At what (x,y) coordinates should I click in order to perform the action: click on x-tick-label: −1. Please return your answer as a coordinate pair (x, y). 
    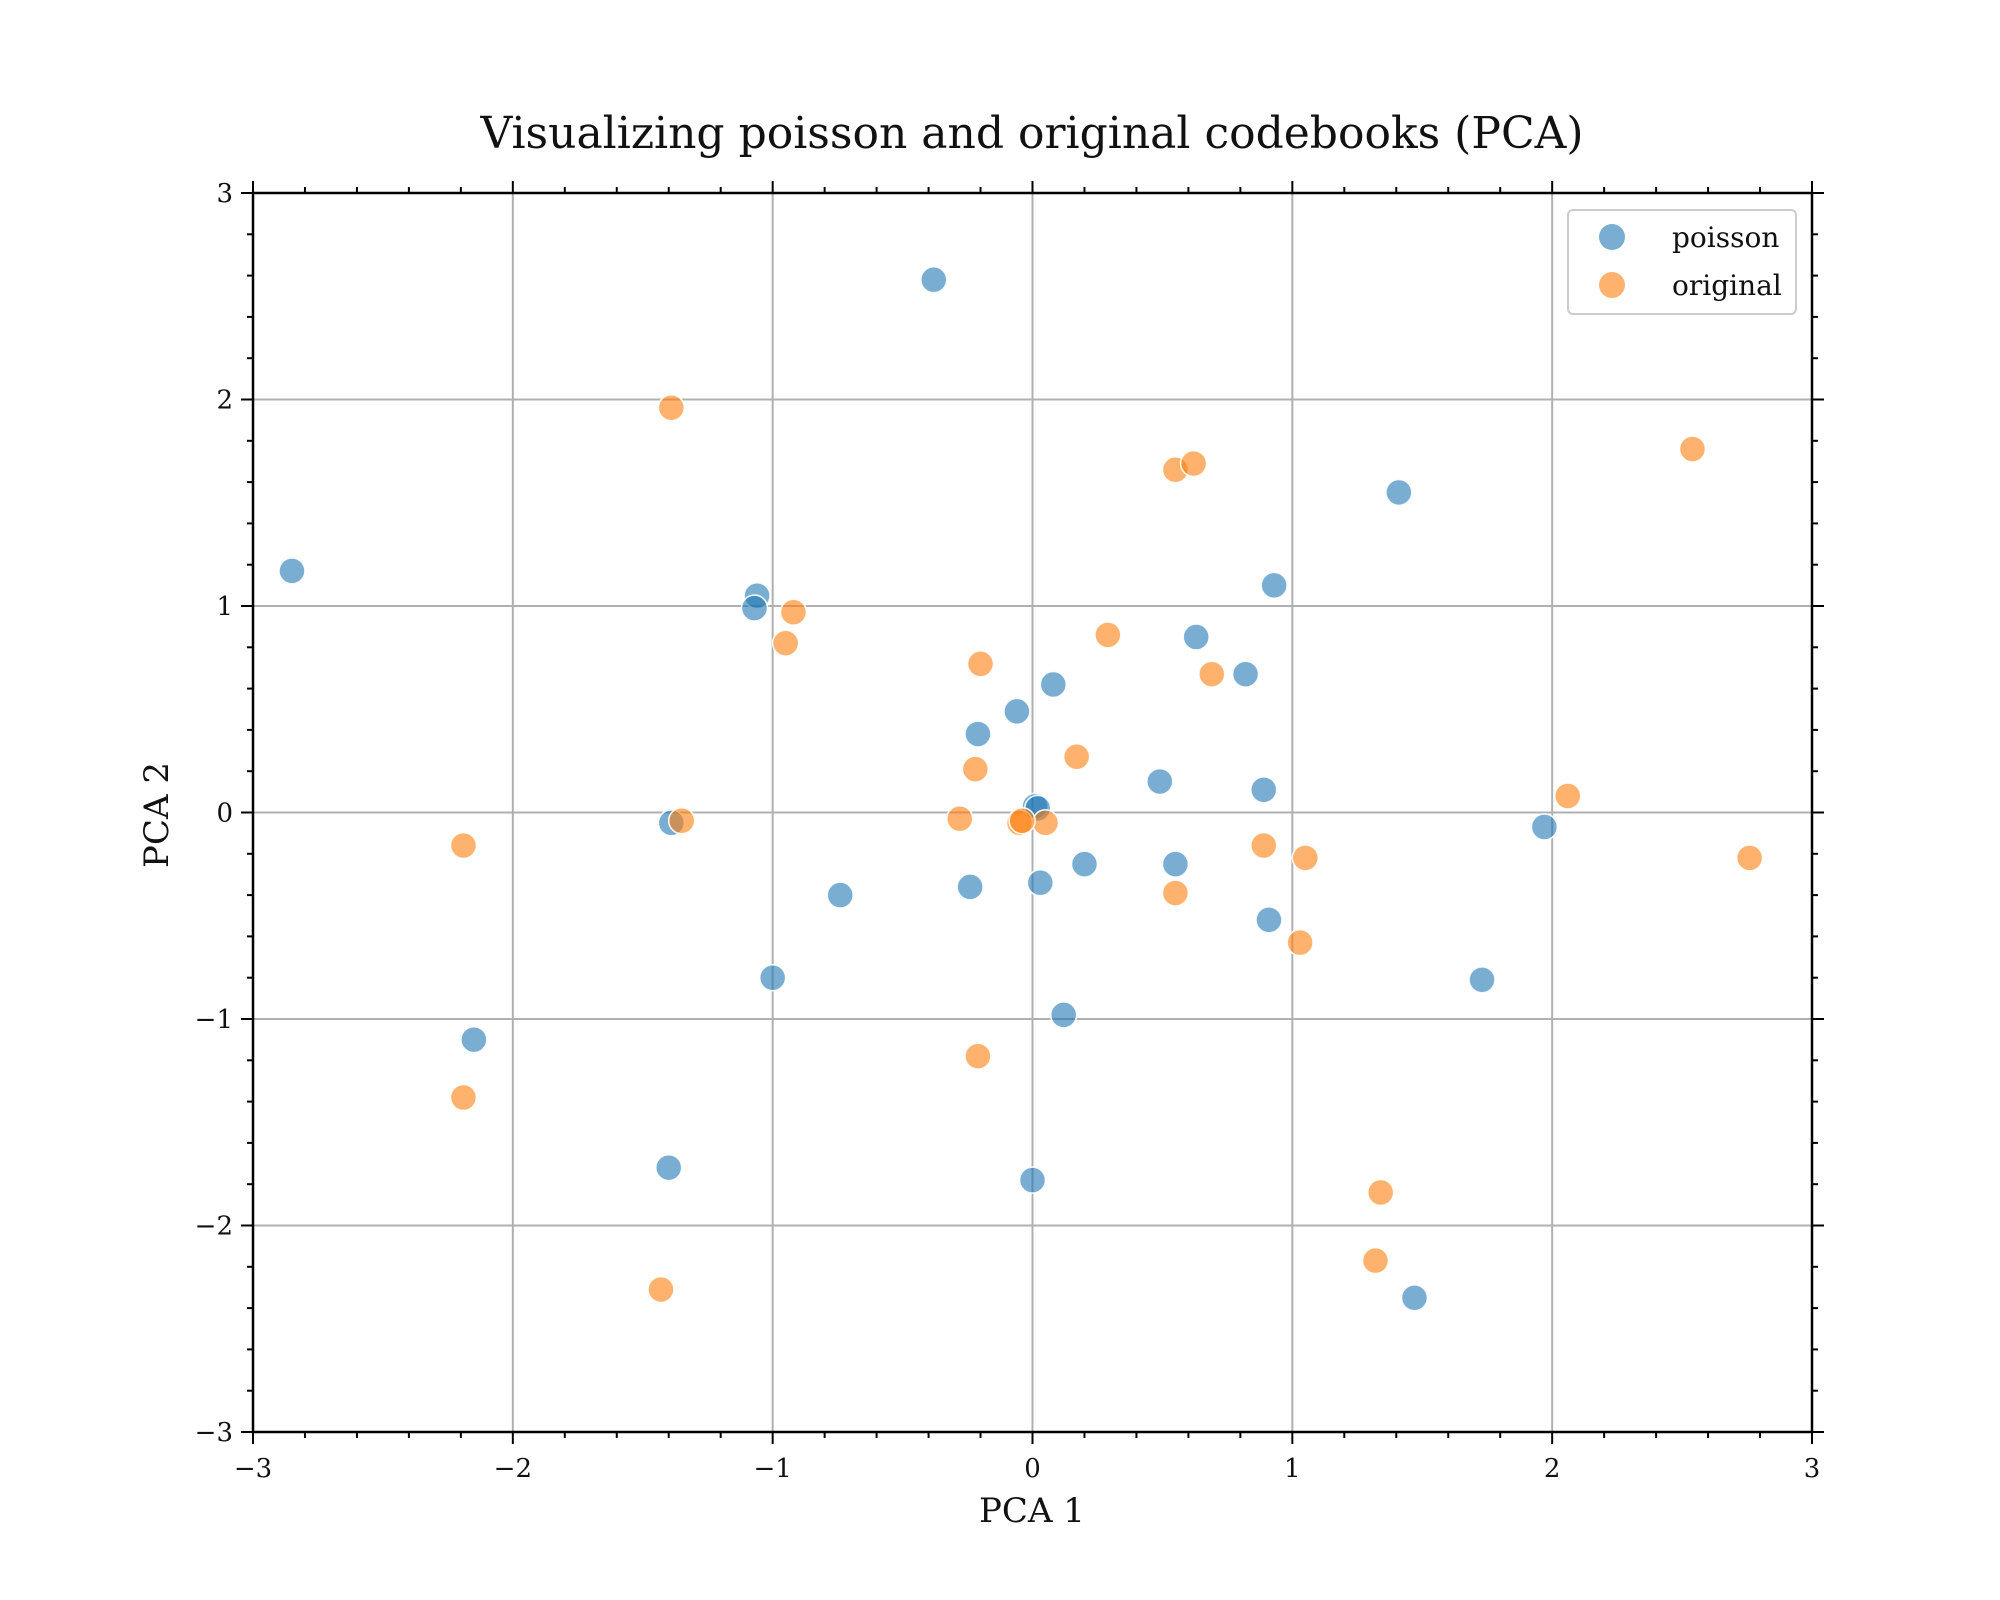
    Looking at the image, I should click on (773, 1469).